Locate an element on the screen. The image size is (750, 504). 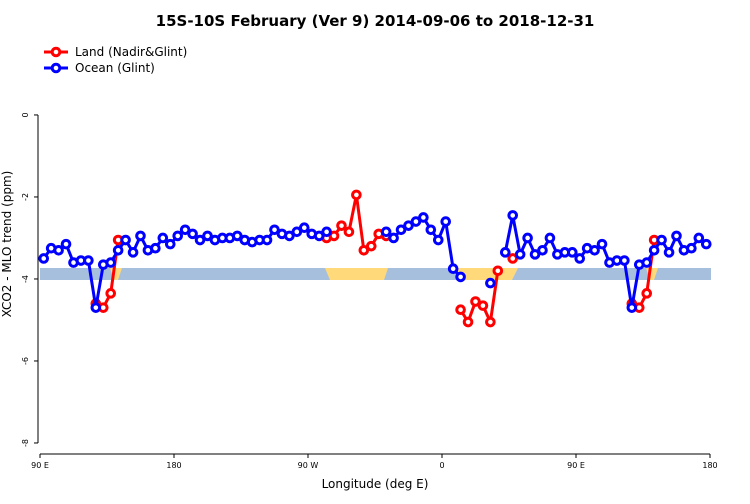
legend-label: Land (Nadir&Glint) is located at coordinates (131, 52).